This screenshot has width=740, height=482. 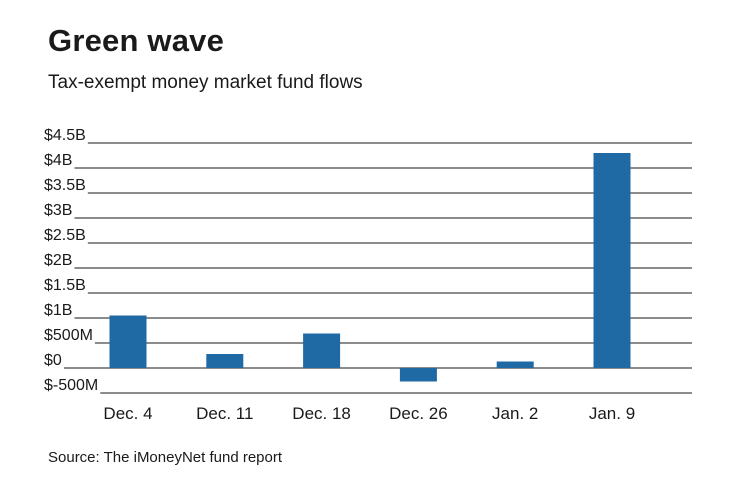 What do you see at coordinates (612, 413) in the screenshot?
I see `x-tick-label: Jan. 9` at bounding box center [612, 413].